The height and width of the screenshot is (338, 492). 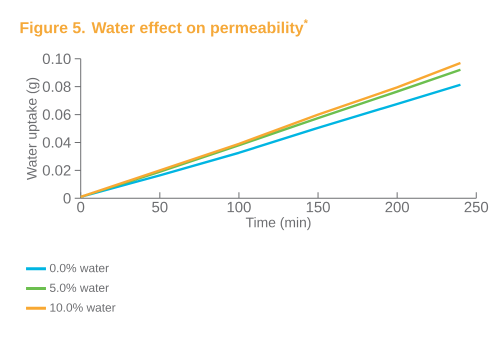 What do you see at coordinates (79, 288) in the screenshot?
I see `legend-label: 5.0% water` at bounding box center [79, 288].